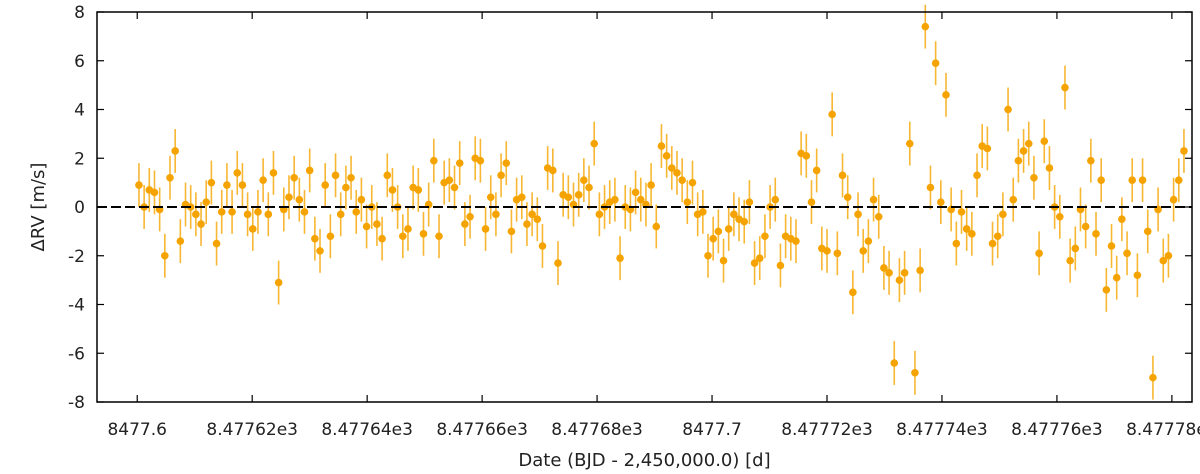  What do you see at coordinates (76, 306) in the screenshot?
I see `y-tick-label: -4` at bounding box center [76, 306].